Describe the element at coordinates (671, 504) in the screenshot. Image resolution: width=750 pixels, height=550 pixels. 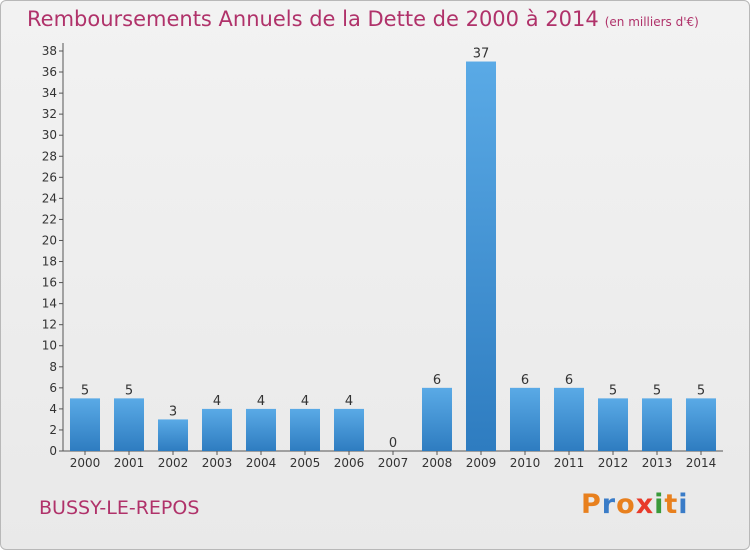
I see `logo-letter: t` at that location.